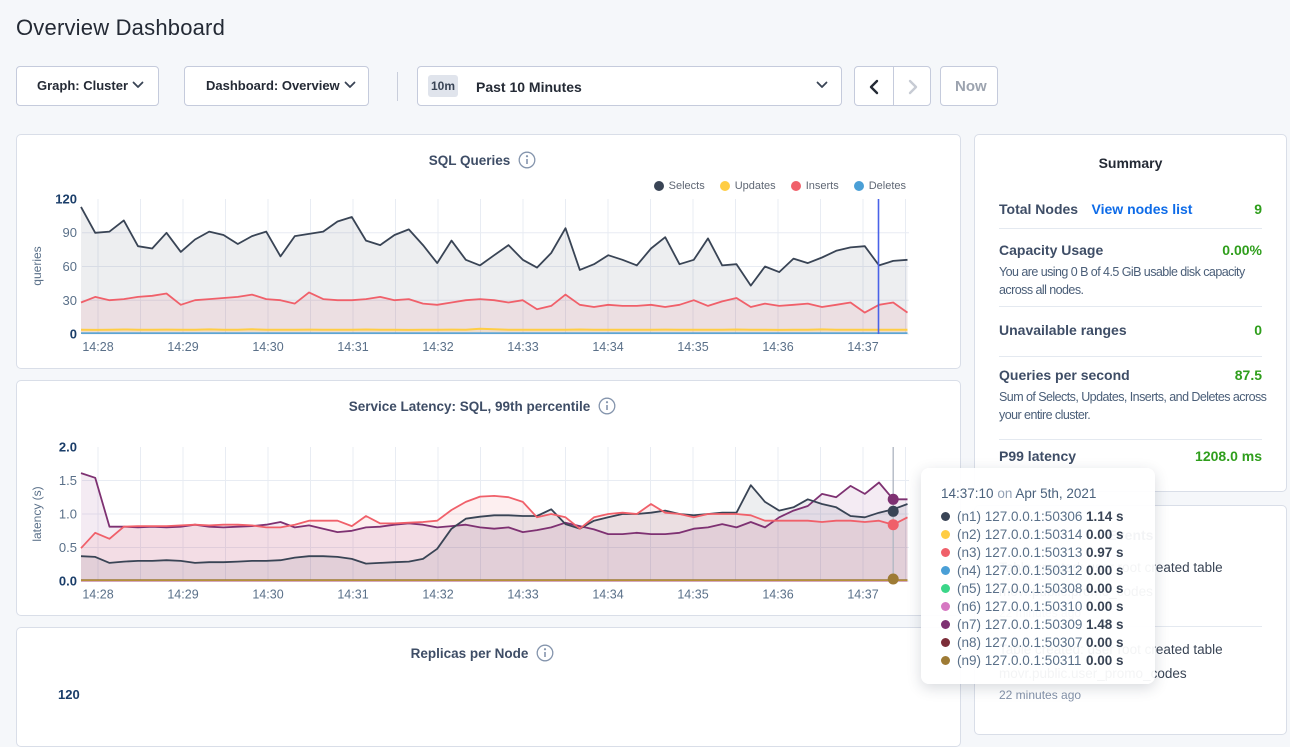  What do you see at coordinates (37, 265) in the screenshot?
I see `svg-text: queries` at bounding box center [37, 265].